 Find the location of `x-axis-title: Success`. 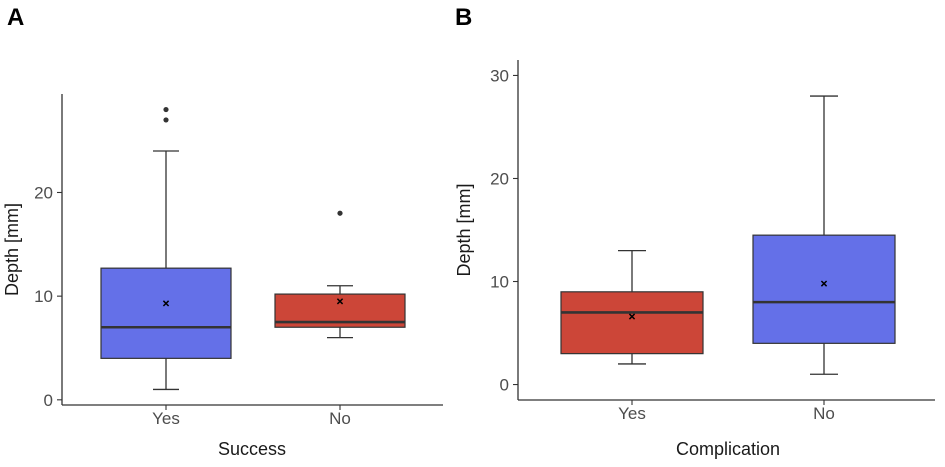

x-axis-title: Success is located at coordinates (252, 449).